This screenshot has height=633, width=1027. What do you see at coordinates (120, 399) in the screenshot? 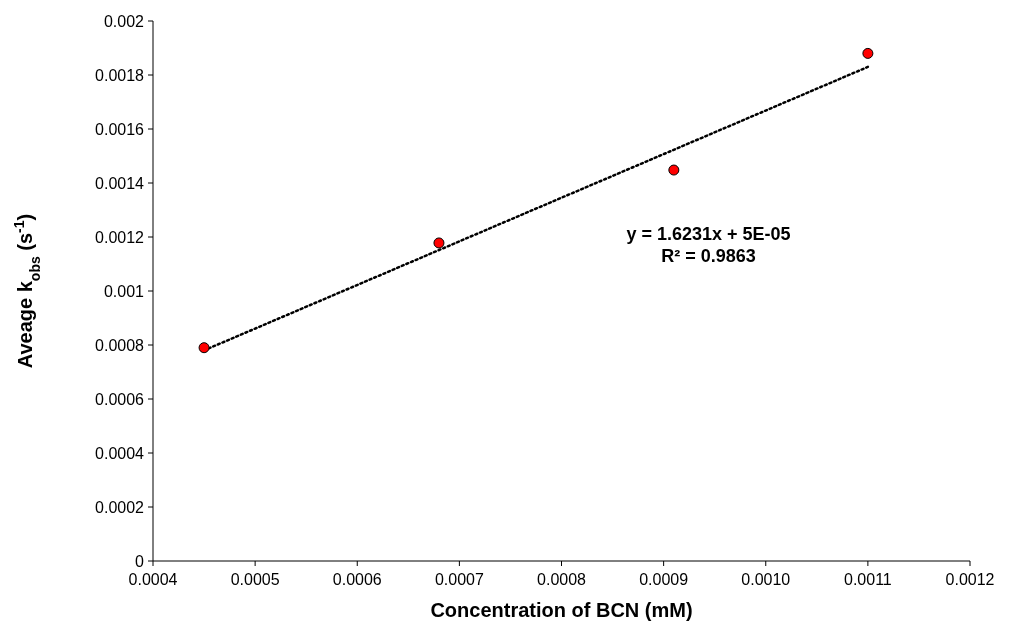
I see `y-tick-label: 0.0006` at bounding box center [120, 399].